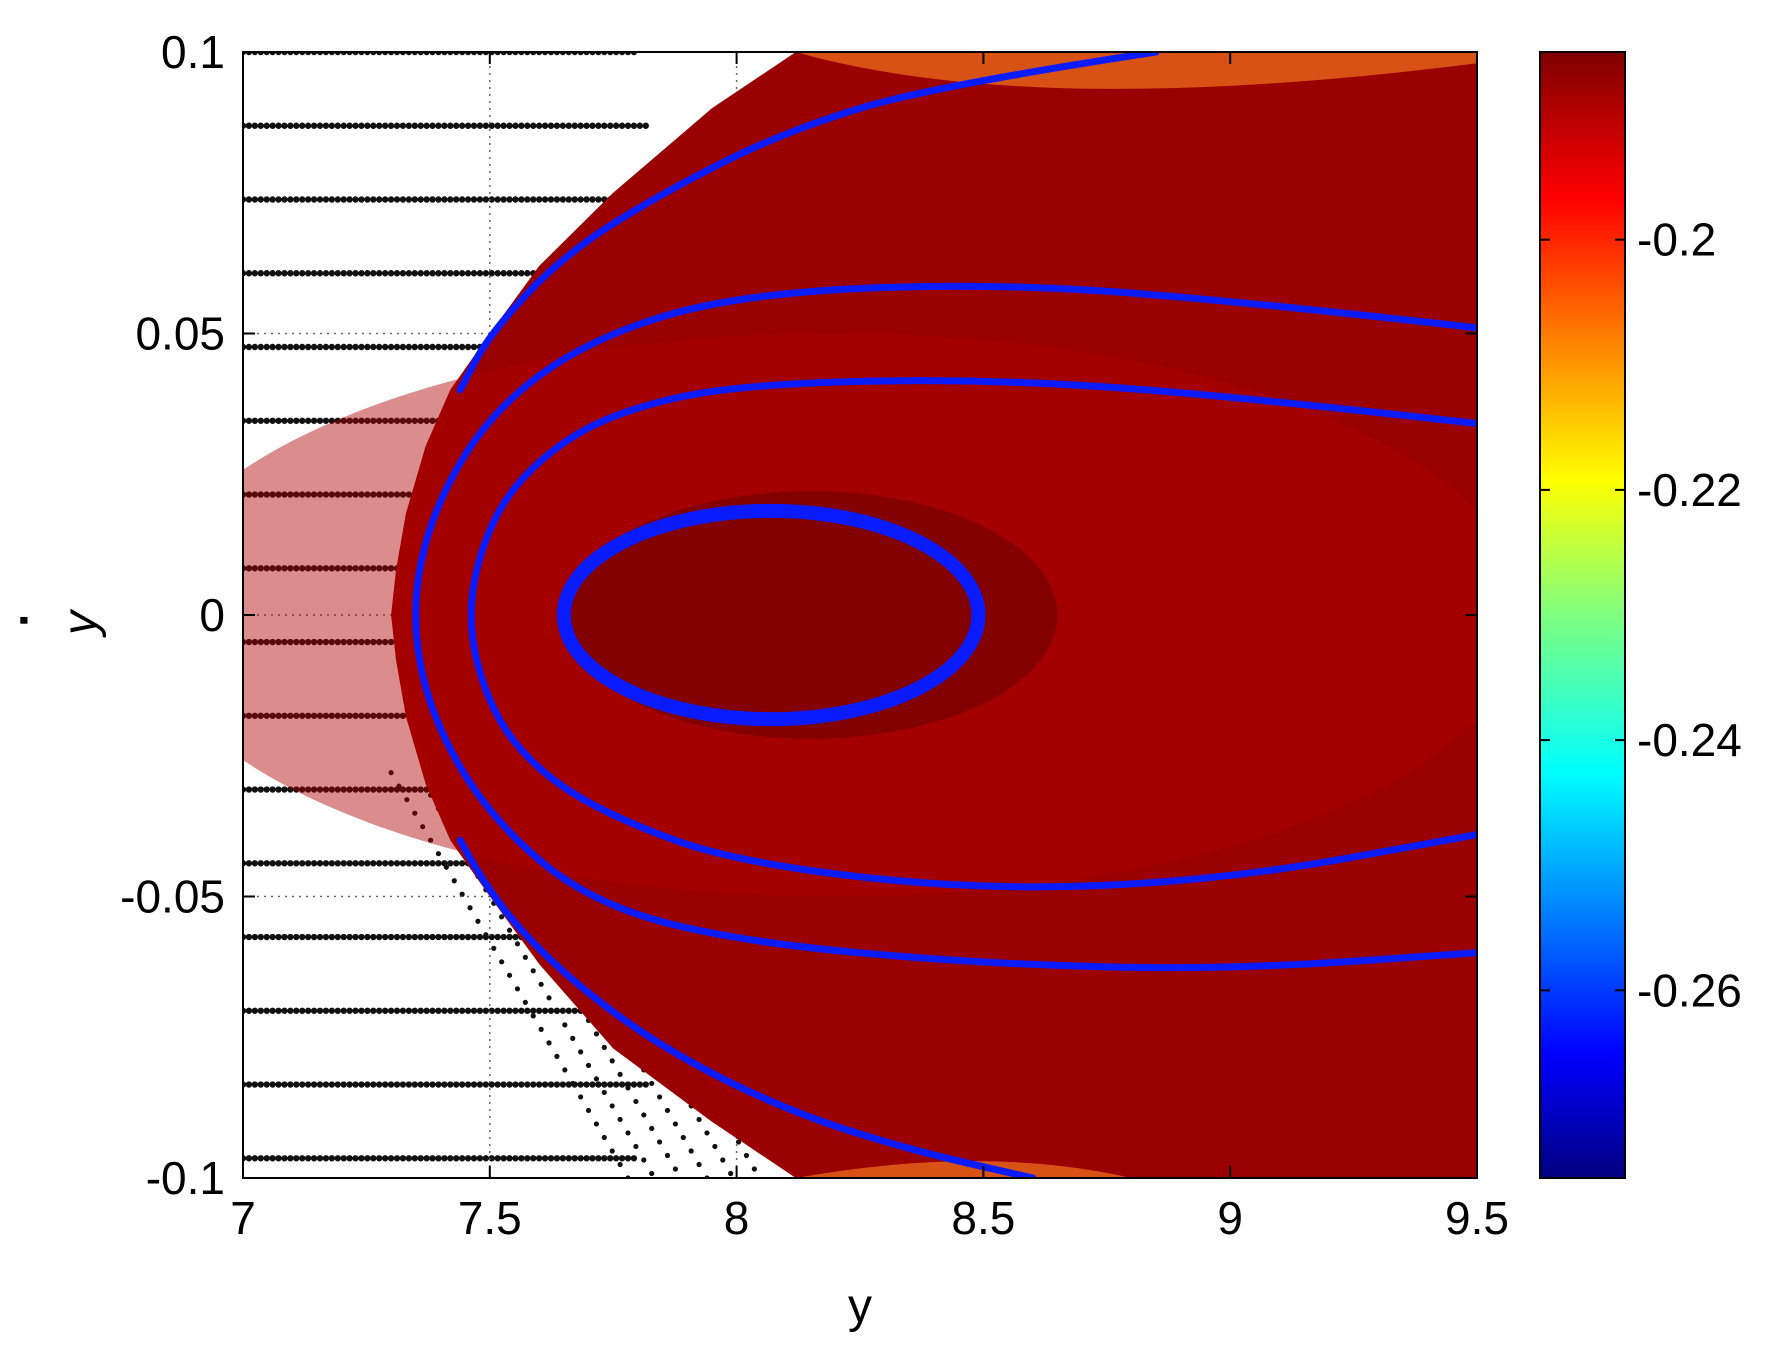 The height and width of the screenshot is (1350, 1787). I want to click on x-tick-label: 9, so click(1230, 1218).